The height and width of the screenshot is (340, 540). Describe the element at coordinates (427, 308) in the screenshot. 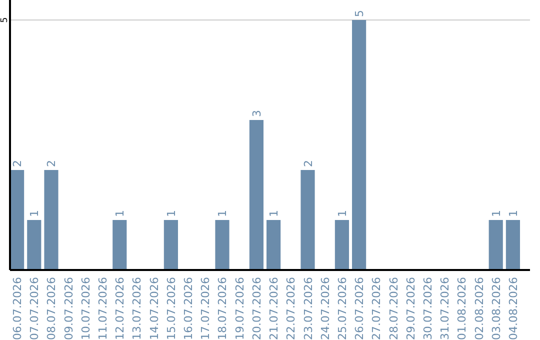

I see `x-tick-label: 30.07.2026` at that location.